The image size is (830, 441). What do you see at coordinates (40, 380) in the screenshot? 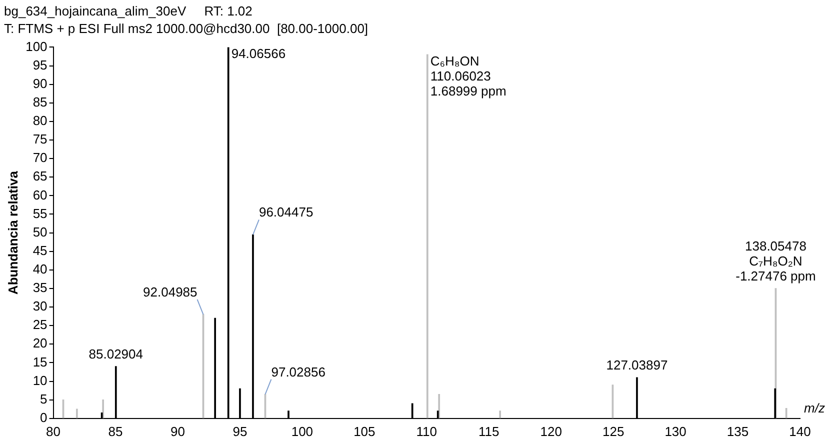
I see `y-tick-label: 10` at bounding box center [40, 380].